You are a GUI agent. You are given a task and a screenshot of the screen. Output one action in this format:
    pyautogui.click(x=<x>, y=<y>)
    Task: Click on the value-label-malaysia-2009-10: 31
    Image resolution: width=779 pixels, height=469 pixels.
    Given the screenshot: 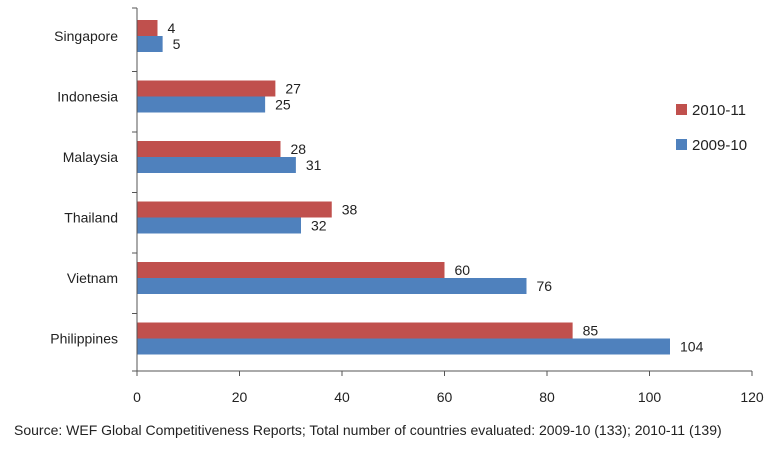 What is the action you would take?
    pyautogui.click(x=314, y=165)
    